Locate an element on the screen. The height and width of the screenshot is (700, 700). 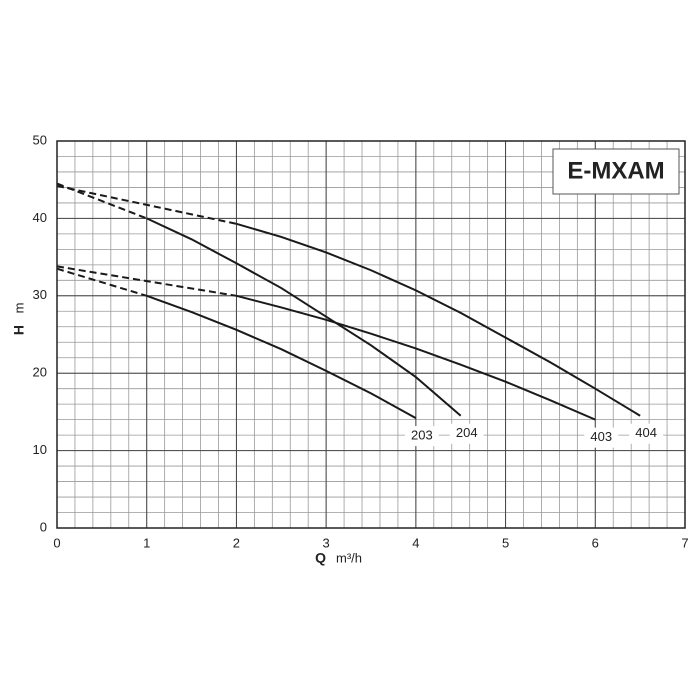
x-tick-label: 0 is located at coordinates (56, 542).